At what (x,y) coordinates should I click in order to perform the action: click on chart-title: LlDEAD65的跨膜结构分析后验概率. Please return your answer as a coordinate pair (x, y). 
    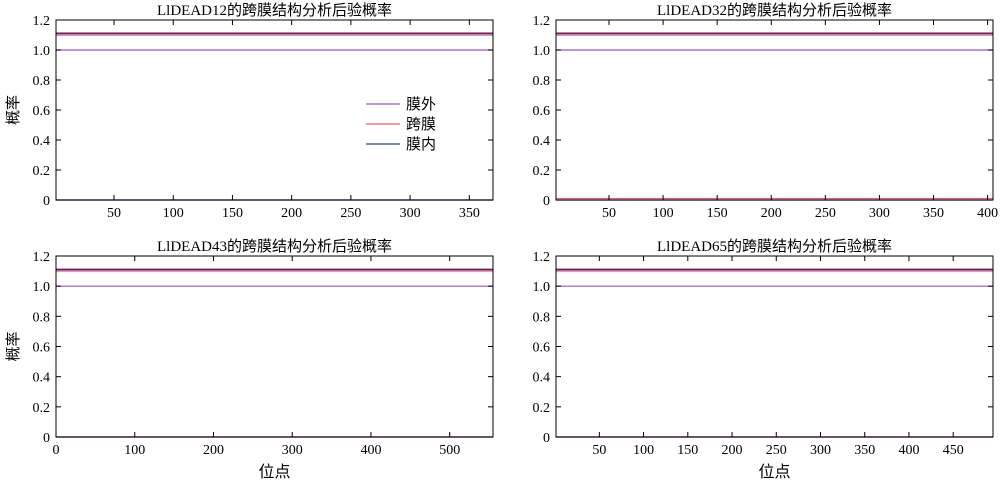
    Looking at the image, I should click on (774, 246).